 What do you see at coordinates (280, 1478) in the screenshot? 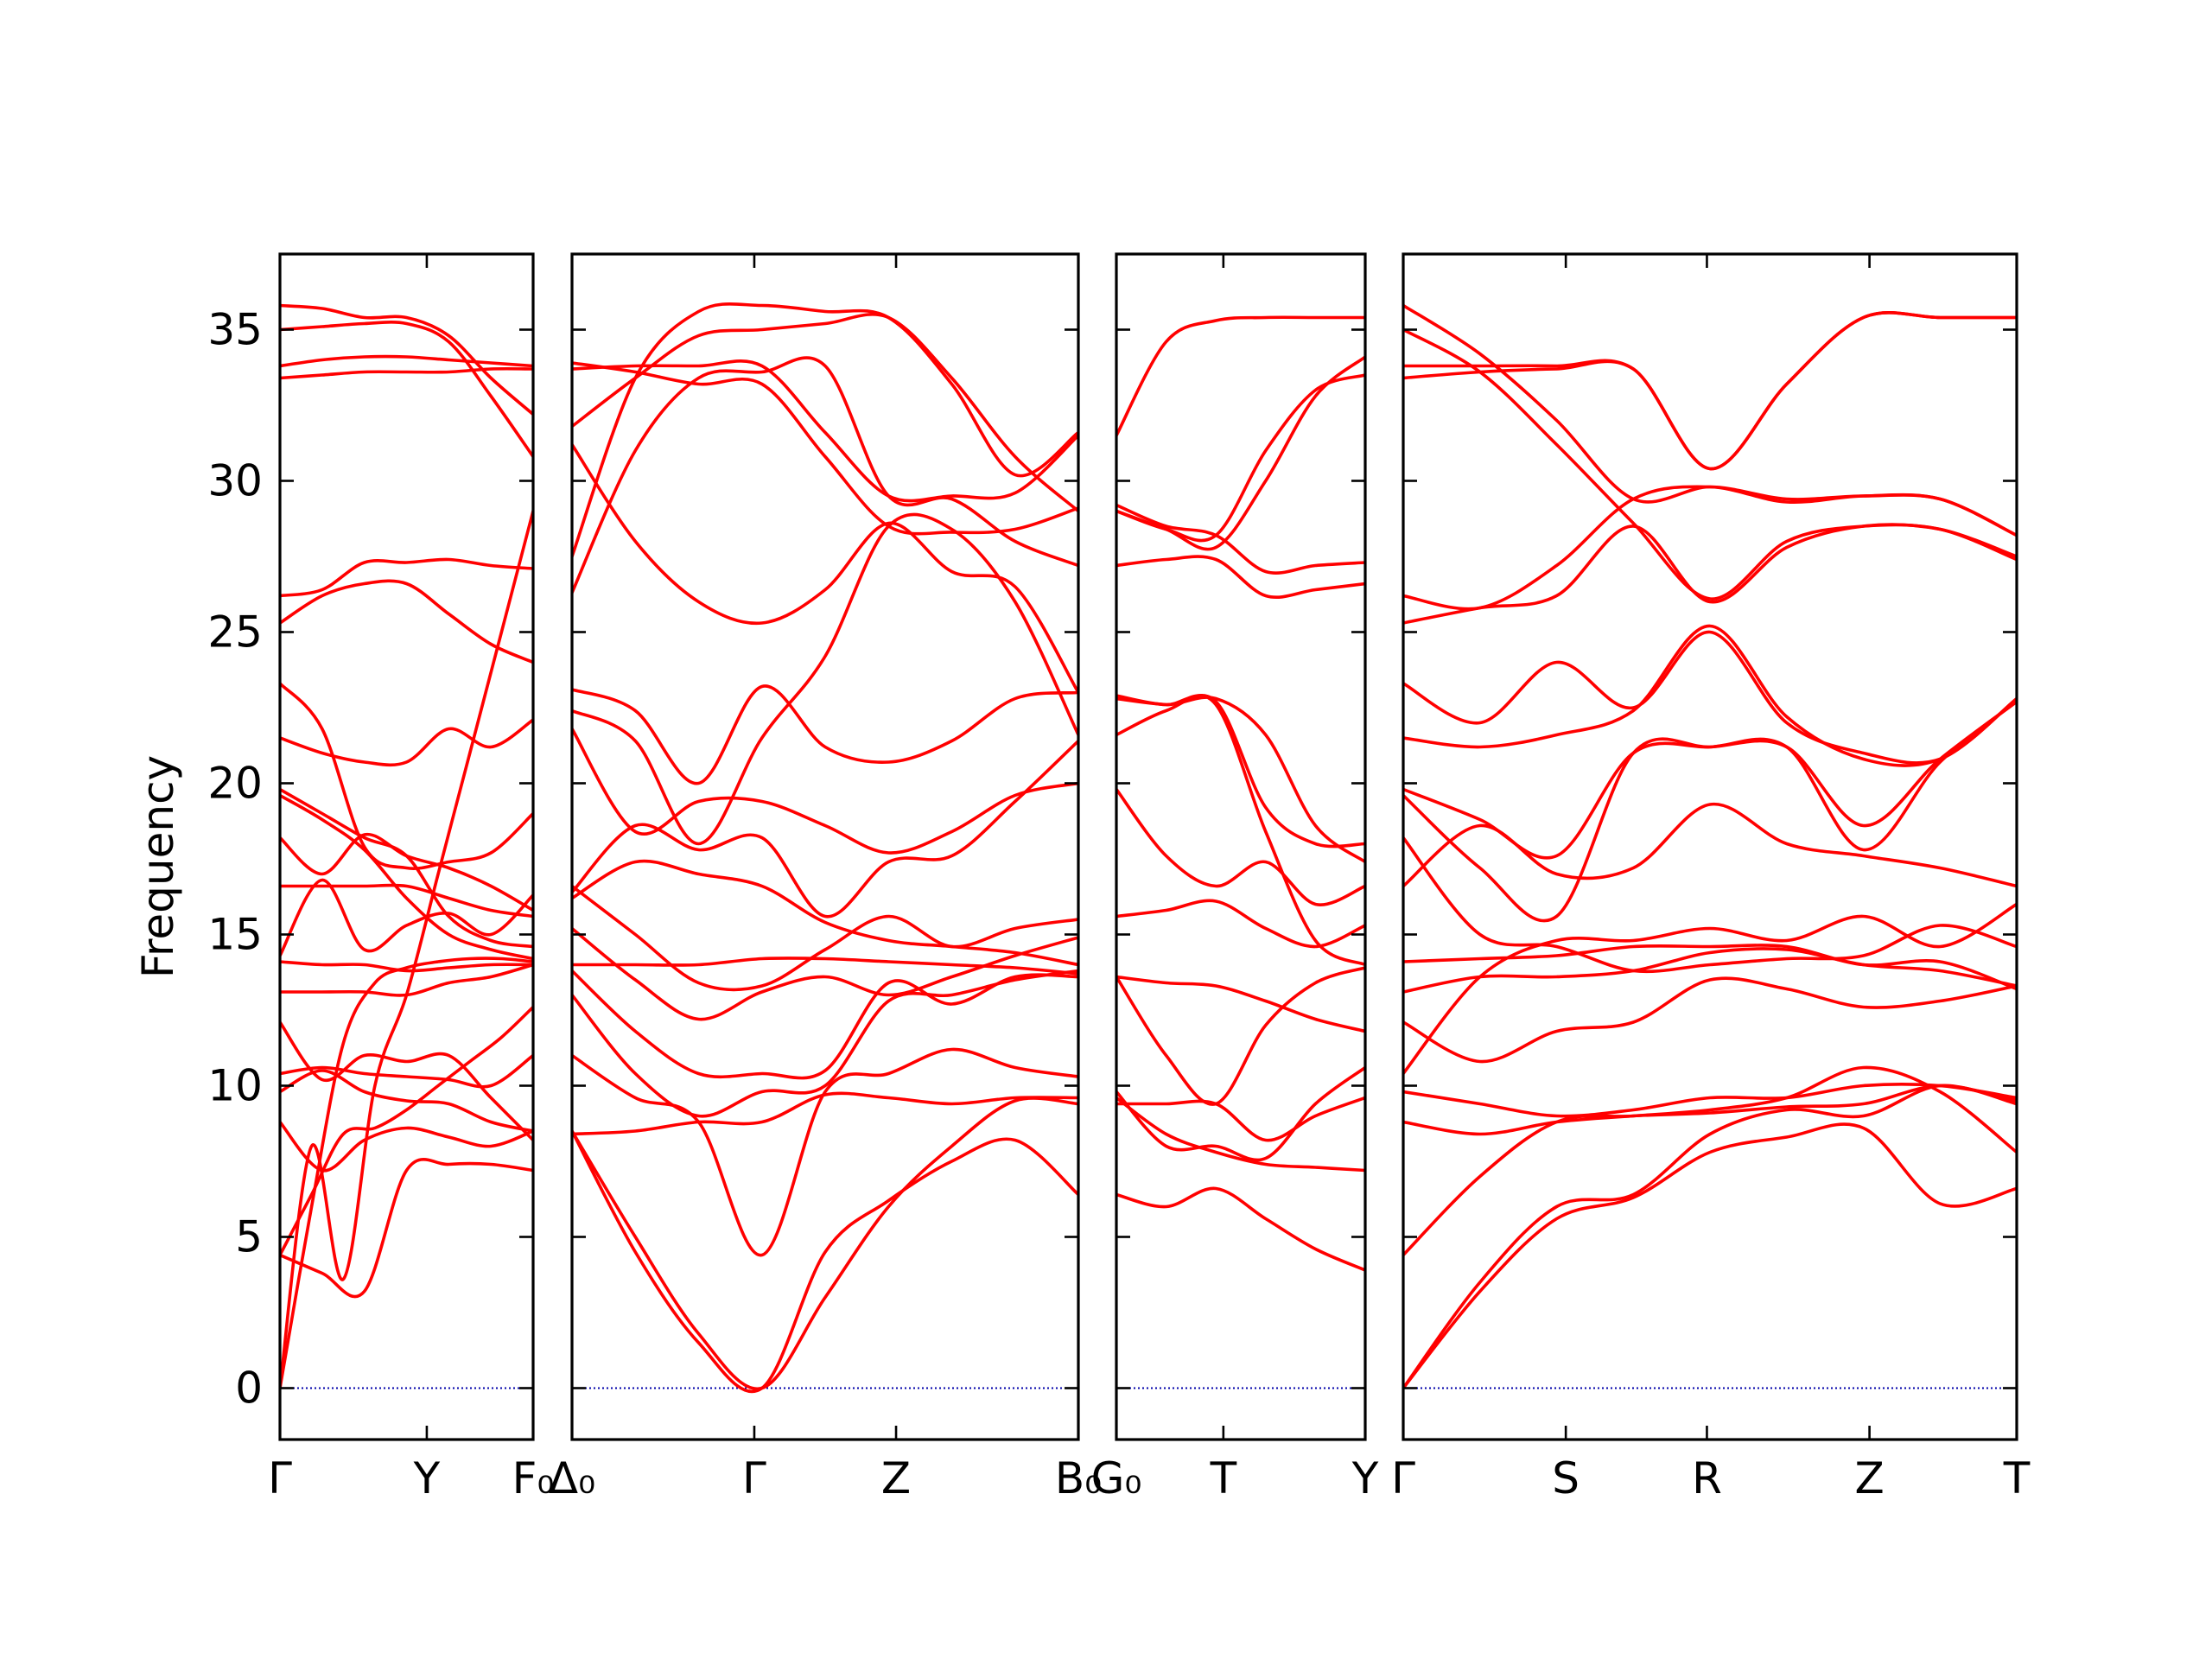
I see `panel-1-xtick-label-1: Γ` at bounding box center [280, 1478].